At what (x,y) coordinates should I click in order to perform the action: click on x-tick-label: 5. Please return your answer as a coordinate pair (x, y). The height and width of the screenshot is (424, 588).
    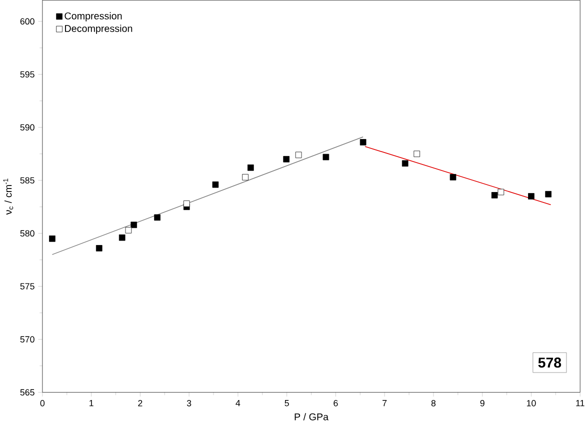
    Looking at the image, I should click on (286, 403).